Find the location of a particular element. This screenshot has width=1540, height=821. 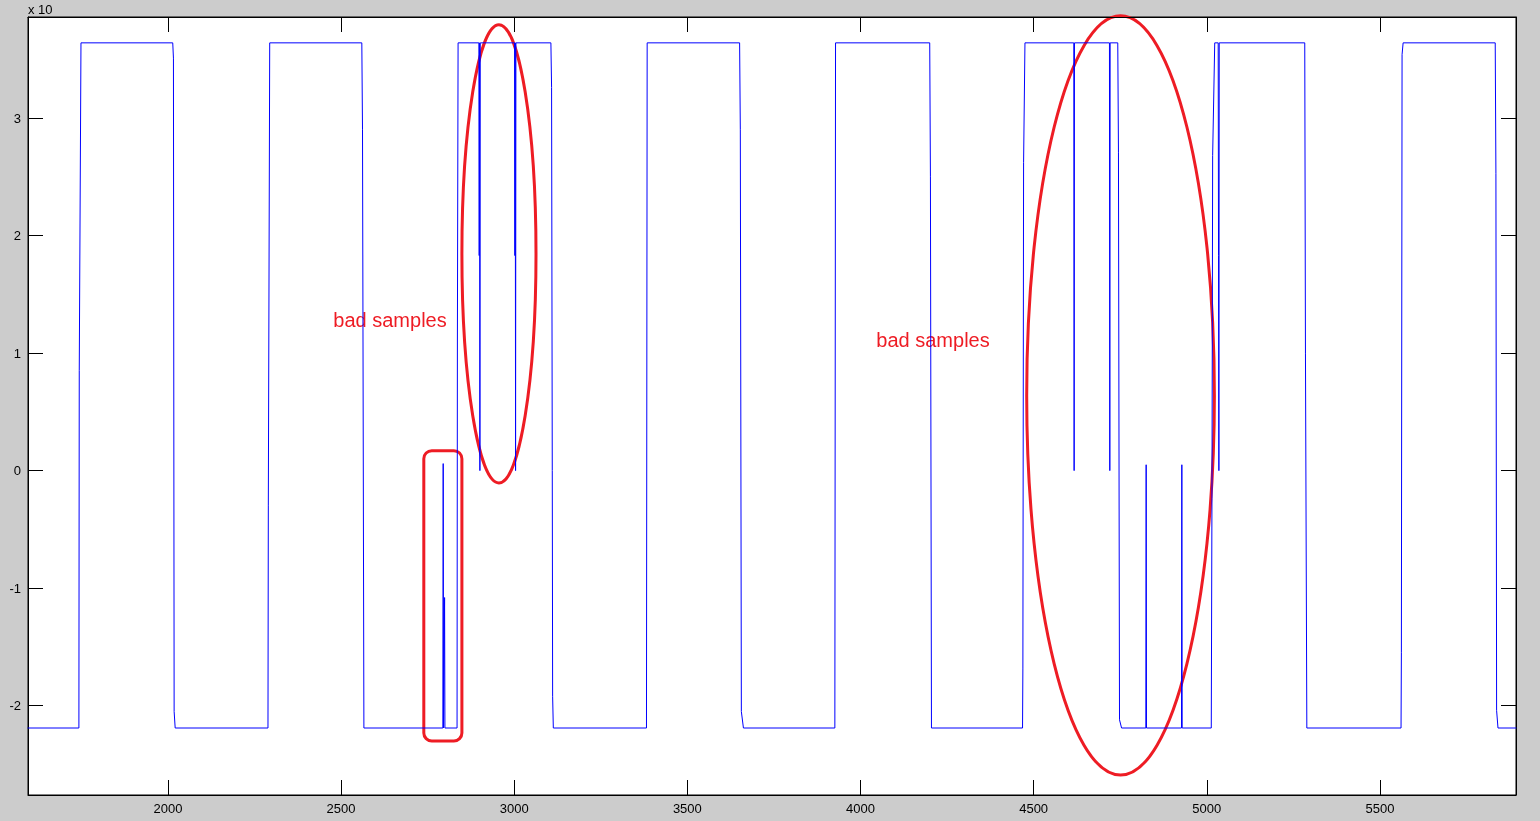

y-tick-label: 0 is located at coordinates (17, 471).